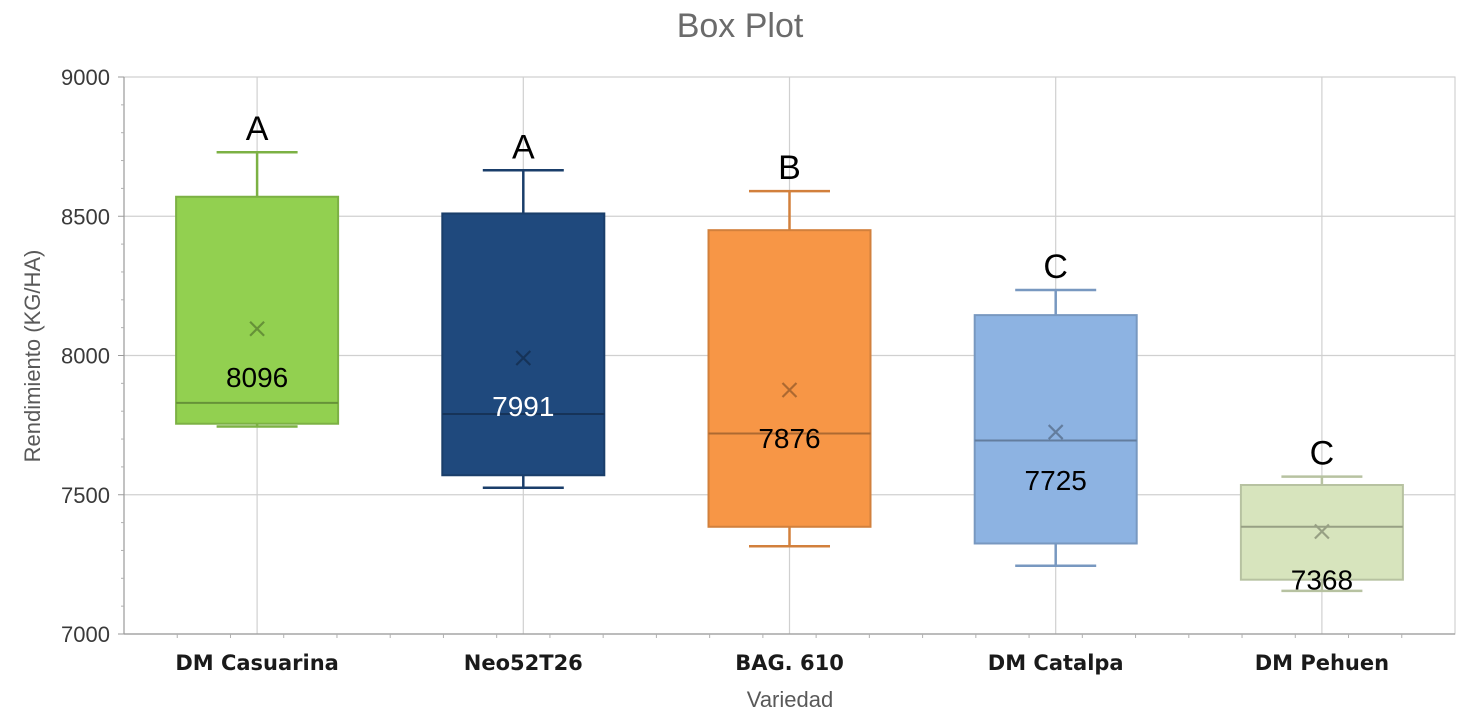 The height and width of the screenshot is (712, 1463). What do you see at coordinates (85, 634) in the screenshot?
I see `y-tick-label: 7000` at bounding box center [85, 634].